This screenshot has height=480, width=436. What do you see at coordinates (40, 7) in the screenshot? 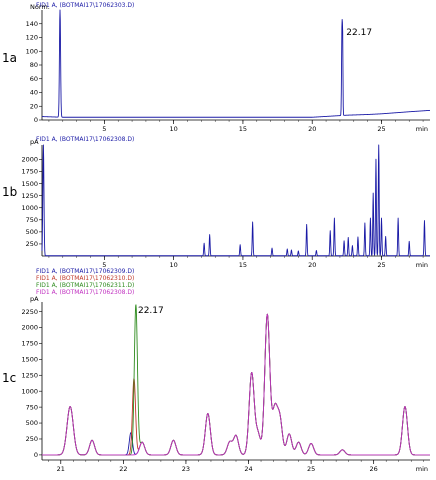
I see `y-axis-label: Norm.` at bounding box center [40, 7].